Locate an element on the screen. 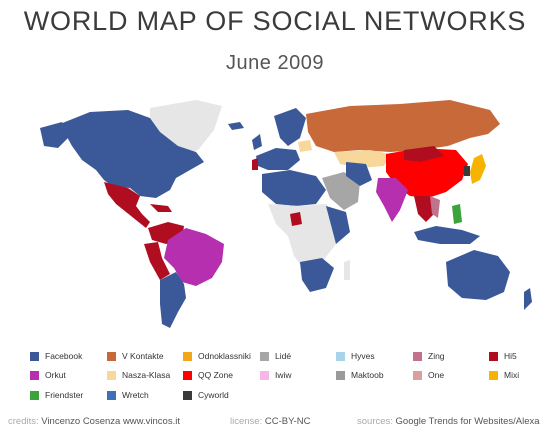 This screenshot has height=433, width=550. region-middle-east is located at coordinates (341, 191).